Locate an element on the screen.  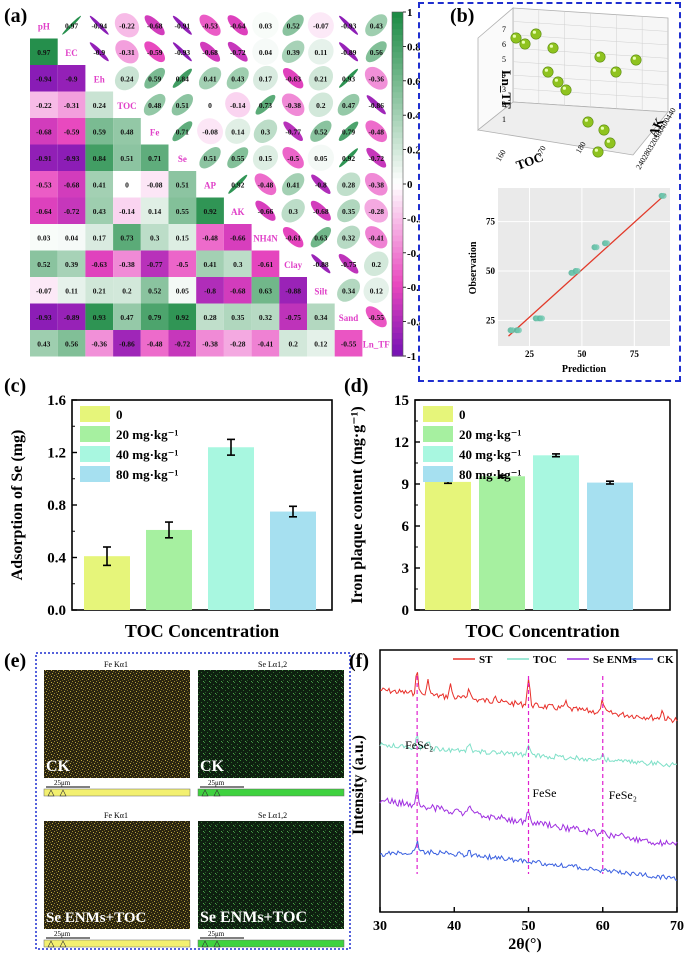
corr-value: -0.5 is located at coordinates (293, 158).